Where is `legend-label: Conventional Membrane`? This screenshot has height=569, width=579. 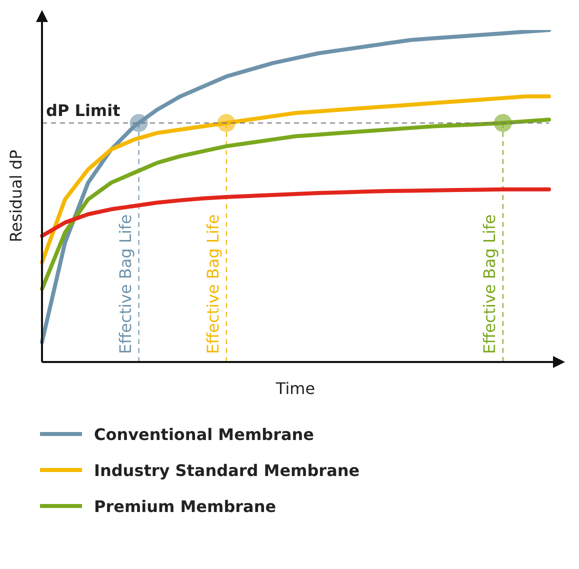 legend-label: Conventional Membrane is located at coordinates (204, 434).